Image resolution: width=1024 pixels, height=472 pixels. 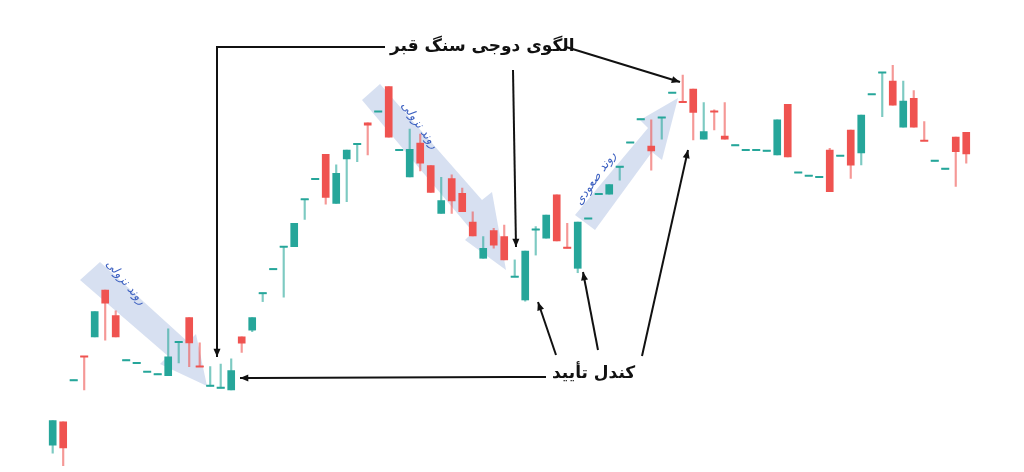 What do you see at coordinates (595, 178) in the screenshot?
I see `annotation: روند صعودی` at bounding box center [595, 178].